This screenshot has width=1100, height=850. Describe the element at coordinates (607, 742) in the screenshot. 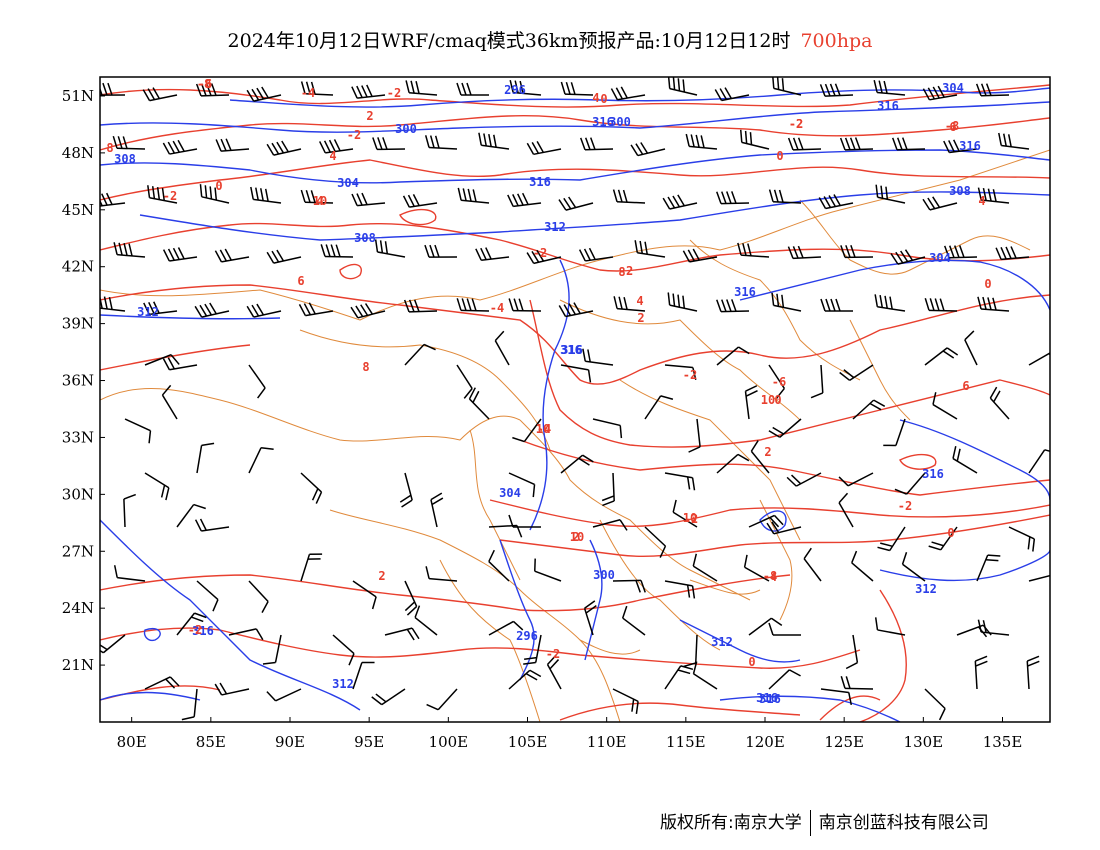

I see `x-tick-label: 110E` at that location.